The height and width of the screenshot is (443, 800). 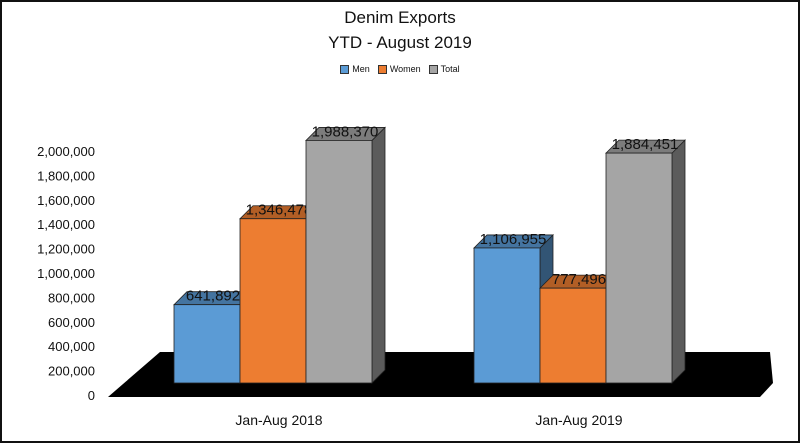 I want to click on y-tick-label: 1,600,000, so click(x=66, y=200).